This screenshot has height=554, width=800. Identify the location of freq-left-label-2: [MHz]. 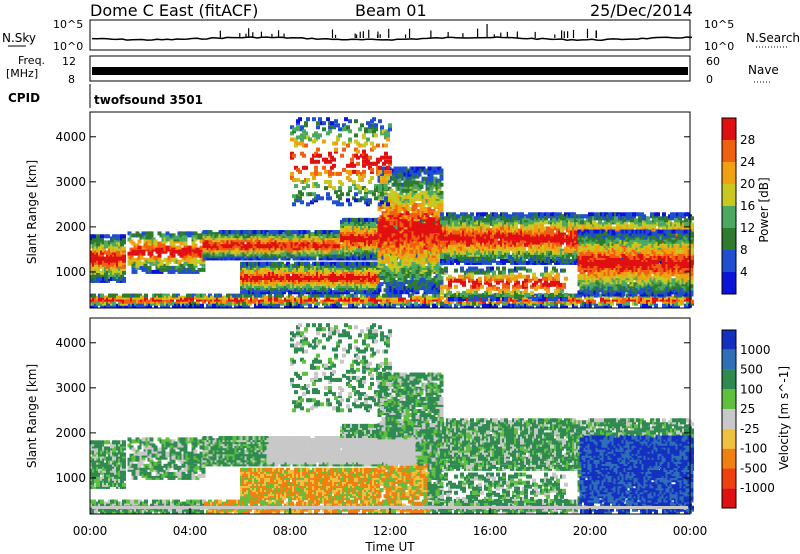
(22, 73).